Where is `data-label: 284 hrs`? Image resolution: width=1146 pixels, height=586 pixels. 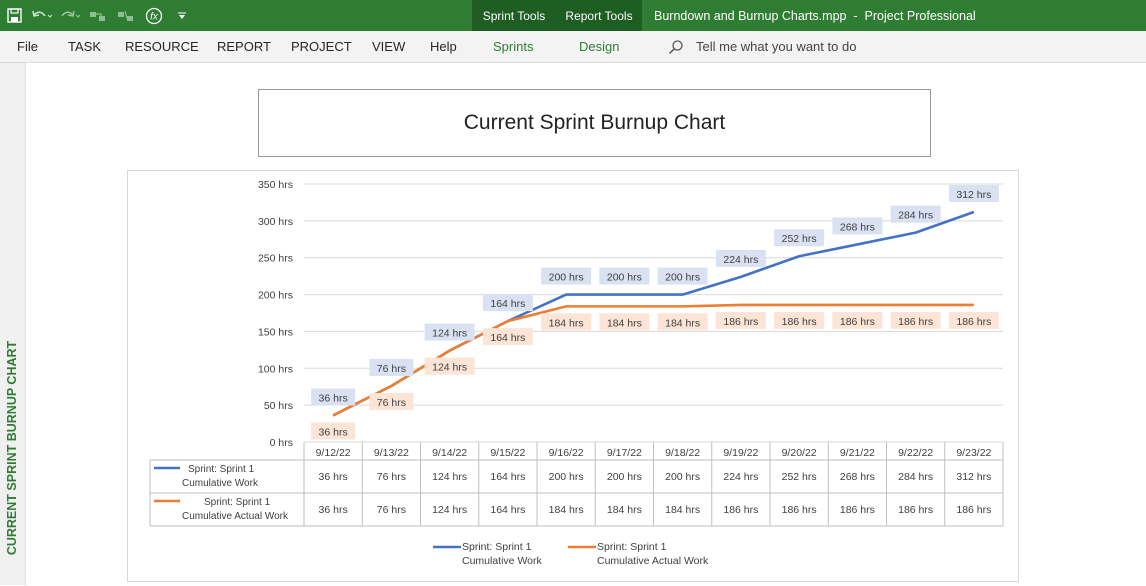 data-label: 284 hrs is located at coordinates (915, 216).